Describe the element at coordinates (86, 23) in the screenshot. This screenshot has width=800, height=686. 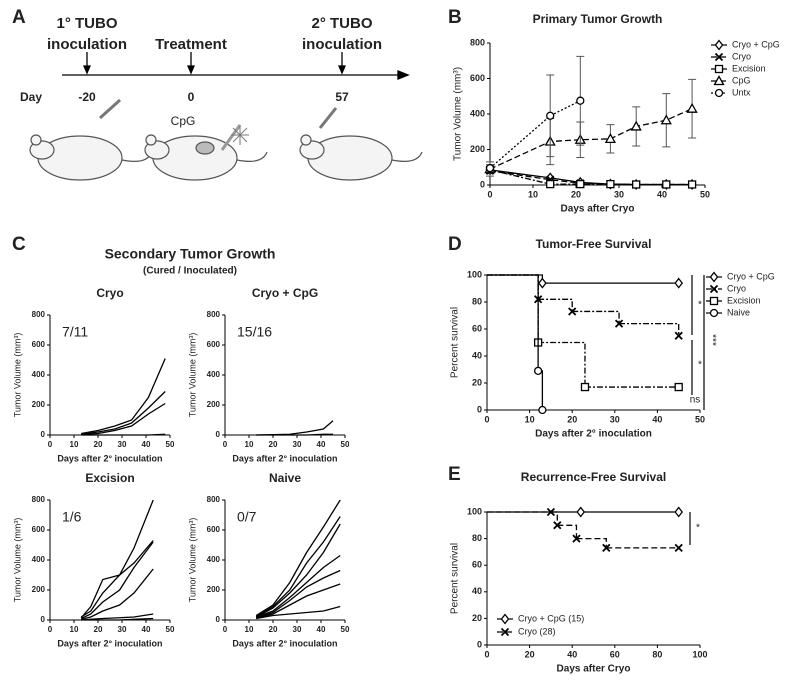
I see `event-label: 1° TUBO` at that location.